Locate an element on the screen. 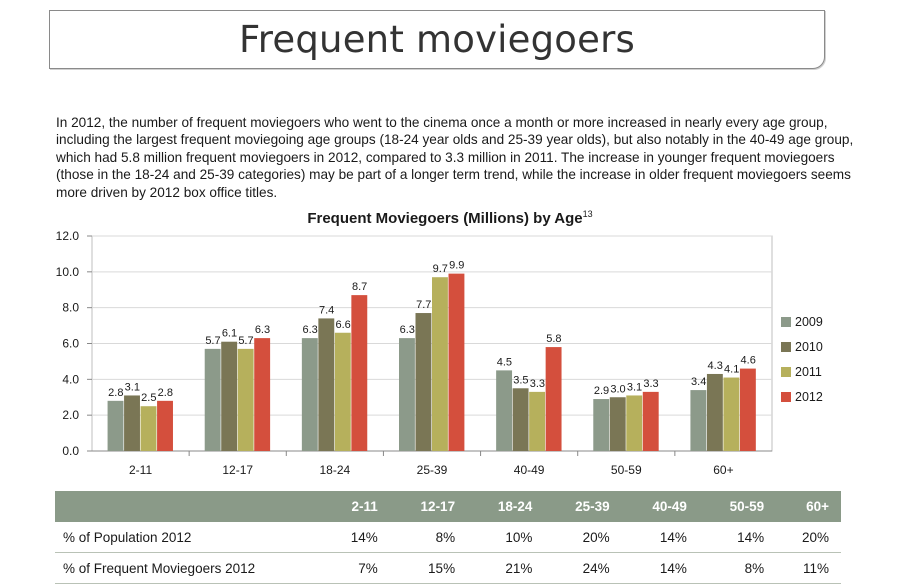 Image resolution: width=900 pixels, height=587 pixels. data-label: 4.5 is located at coordinates (504, 362).